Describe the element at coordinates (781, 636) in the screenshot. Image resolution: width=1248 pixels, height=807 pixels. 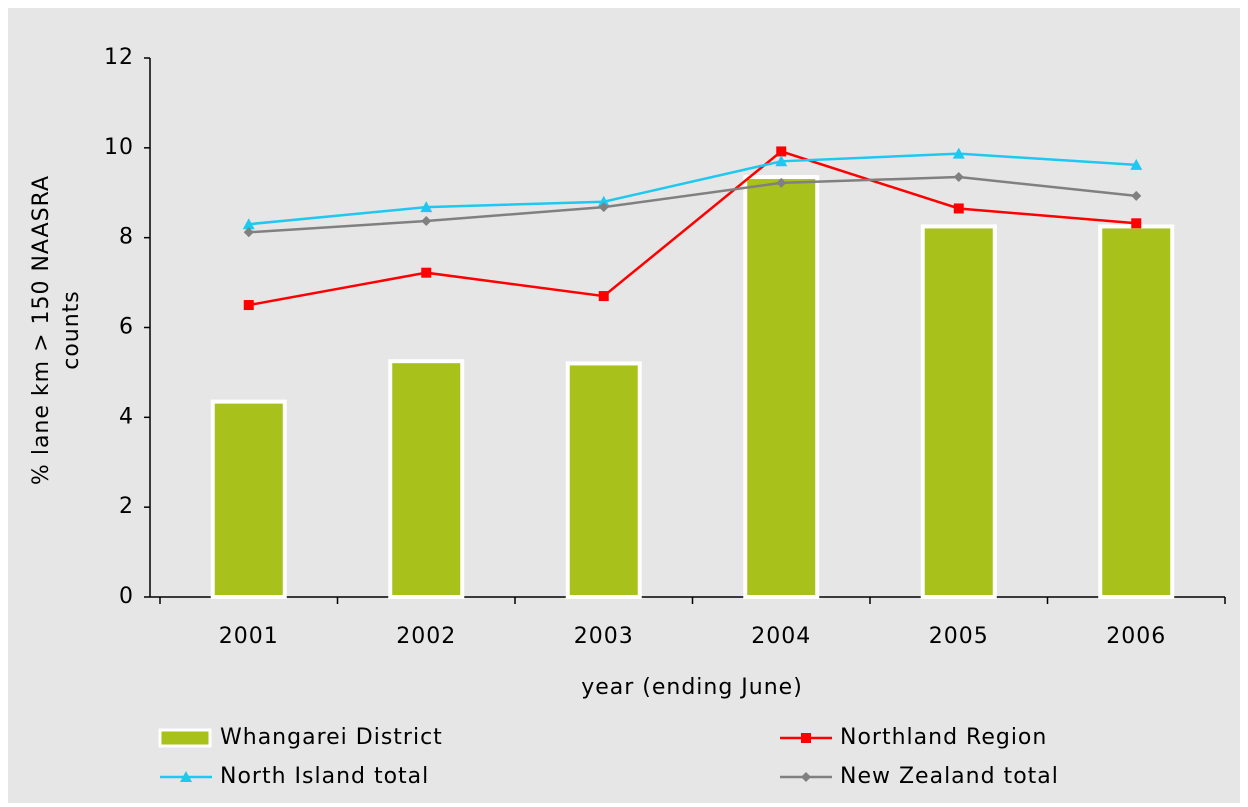
I see `x-tick-label: 2004` at that location.